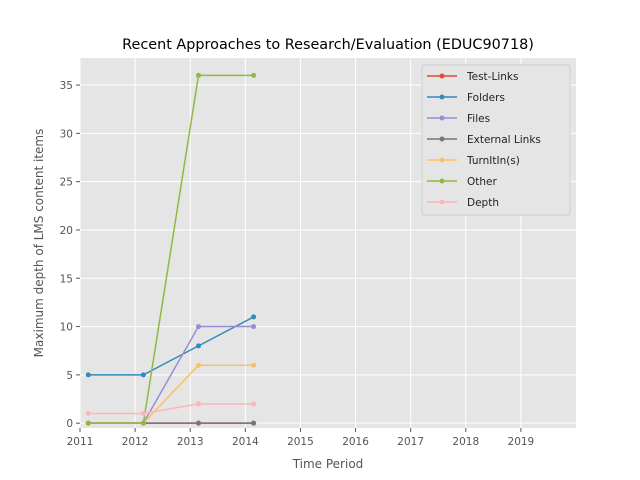 The height and width of the screenshot is (480, 640). I want to click on y-tick-label: 15, so click(66, 279).